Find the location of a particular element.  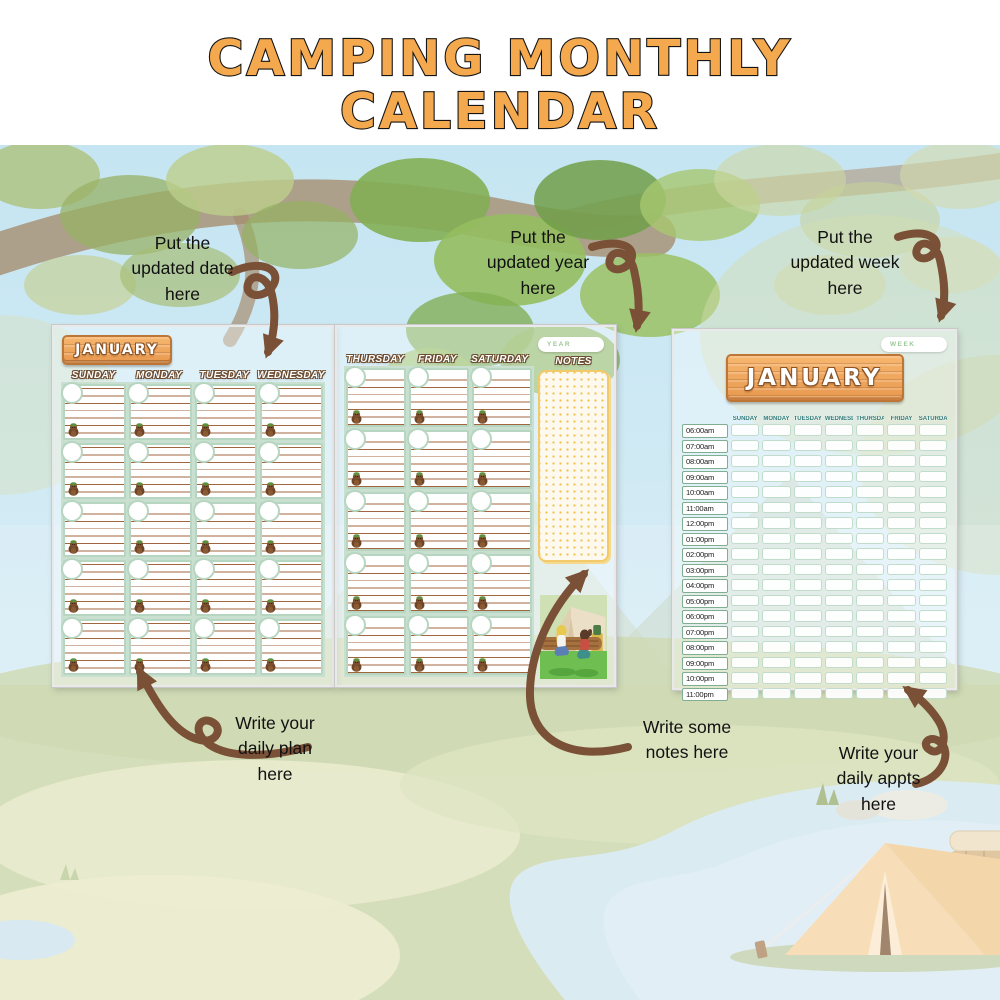

month-sign-weekly: JANUARY is located at coordinates (814, 378).